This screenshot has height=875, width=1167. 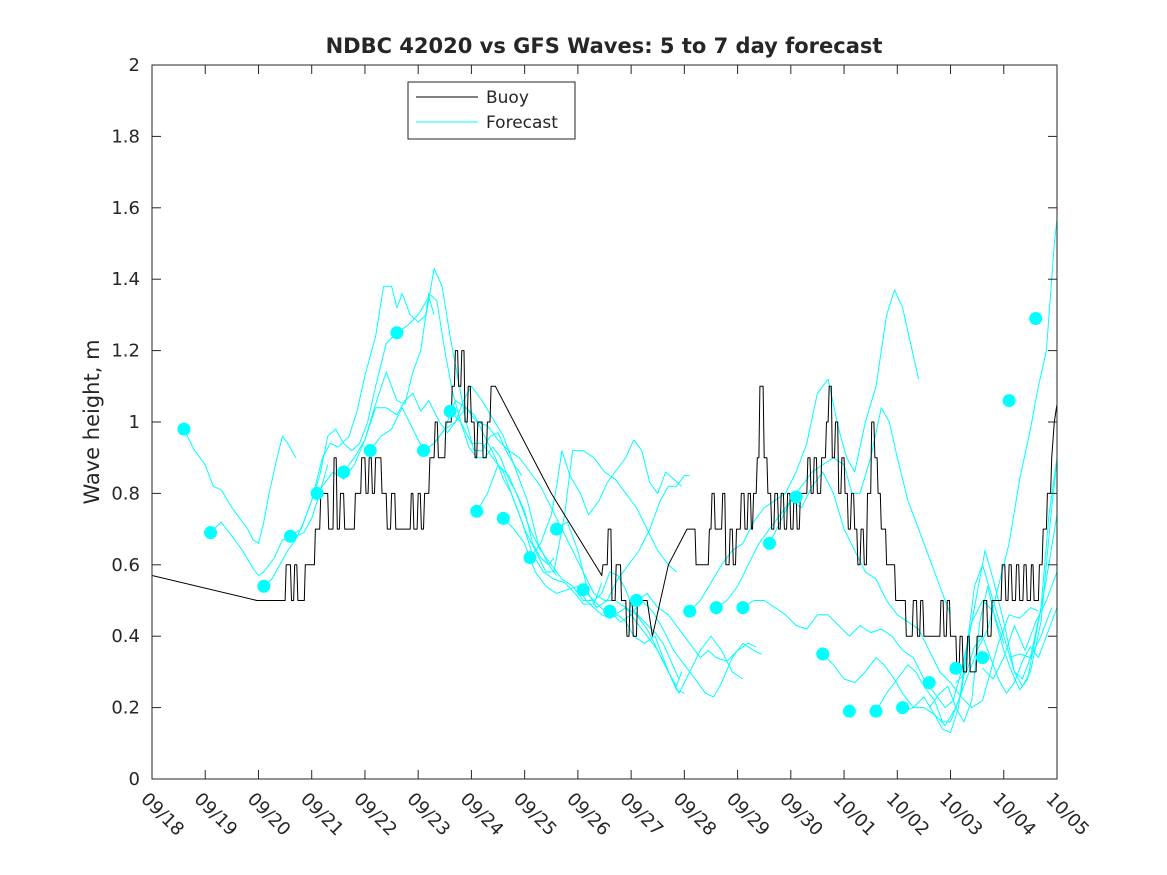 What do you see at coordinates (92, 421) in the screenshot?
I see `y-axis-label: Wave height, m` at bounding box center [92, 421].